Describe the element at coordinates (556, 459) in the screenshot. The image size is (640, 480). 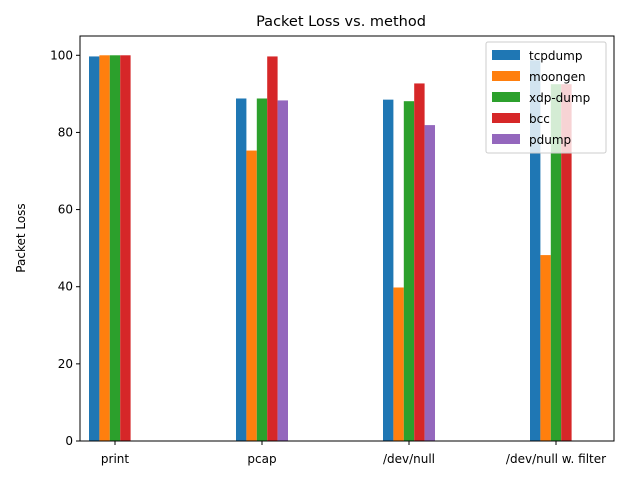
I see `x-tick-label-3: /dev/null w. filter` at that location.